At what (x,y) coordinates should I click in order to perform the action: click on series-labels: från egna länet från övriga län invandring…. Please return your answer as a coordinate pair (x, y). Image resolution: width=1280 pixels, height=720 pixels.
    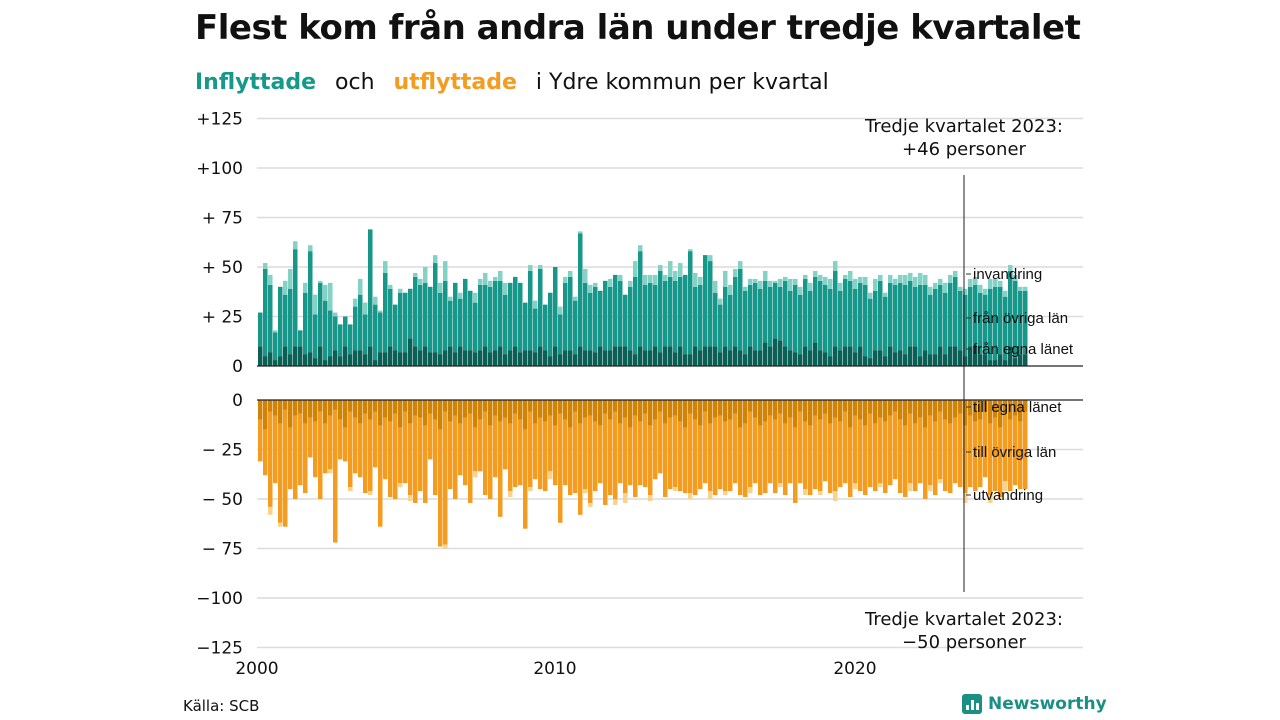
    Looking at the image, I should click on (1020, 385).